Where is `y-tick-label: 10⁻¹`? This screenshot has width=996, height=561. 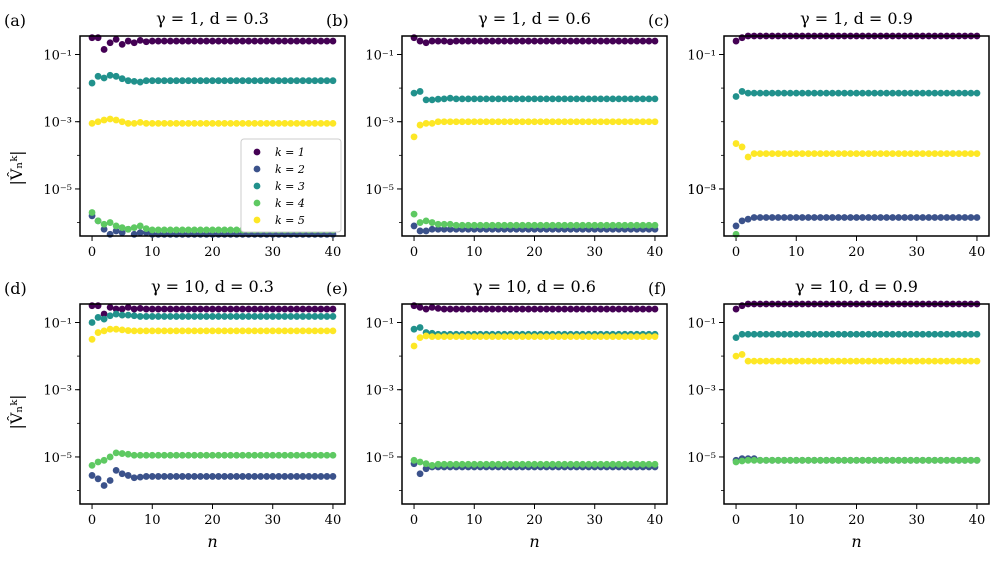
y-tick-label: 10⁻¹ is located at coordinates (57, 55).